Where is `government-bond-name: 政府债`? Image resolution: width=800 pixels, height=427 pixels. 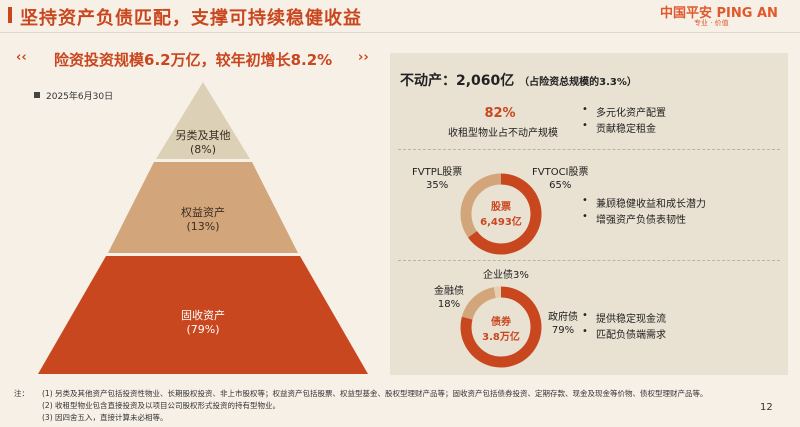
government-bond-name: 政府债 is located at coordinates (563, 317).